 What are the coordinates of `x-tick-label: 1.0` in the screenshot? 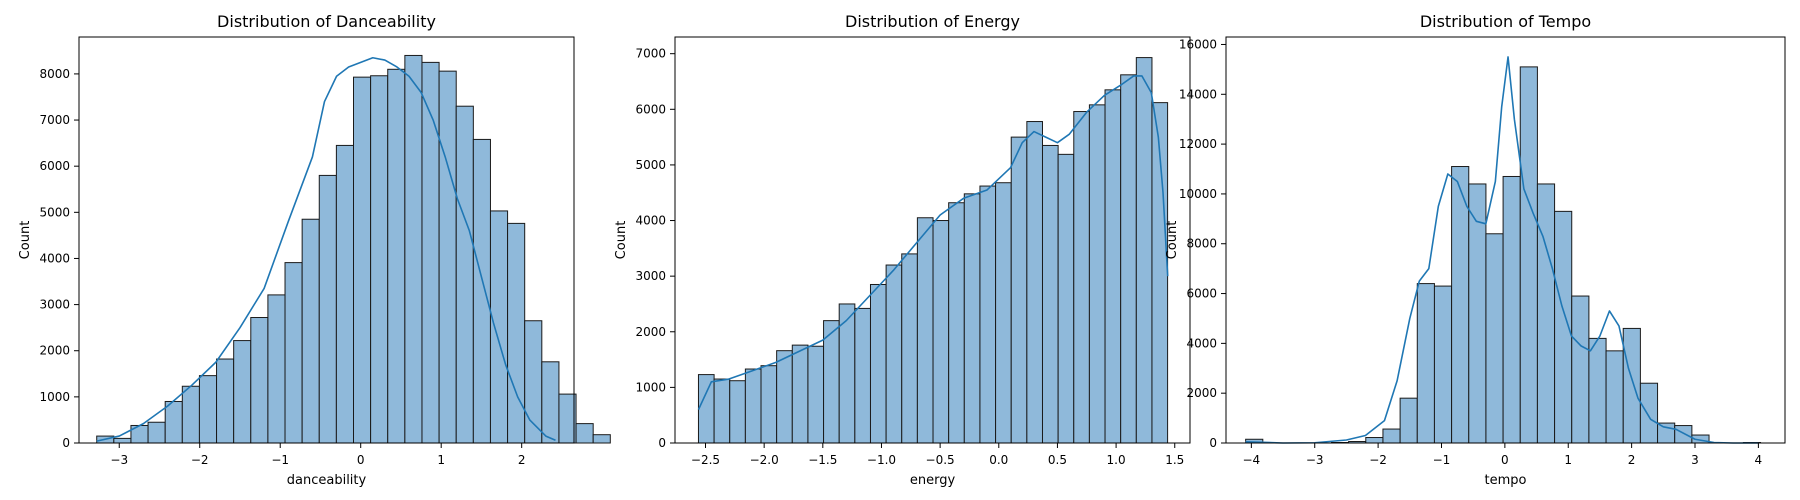 It's located at (1116, 460).